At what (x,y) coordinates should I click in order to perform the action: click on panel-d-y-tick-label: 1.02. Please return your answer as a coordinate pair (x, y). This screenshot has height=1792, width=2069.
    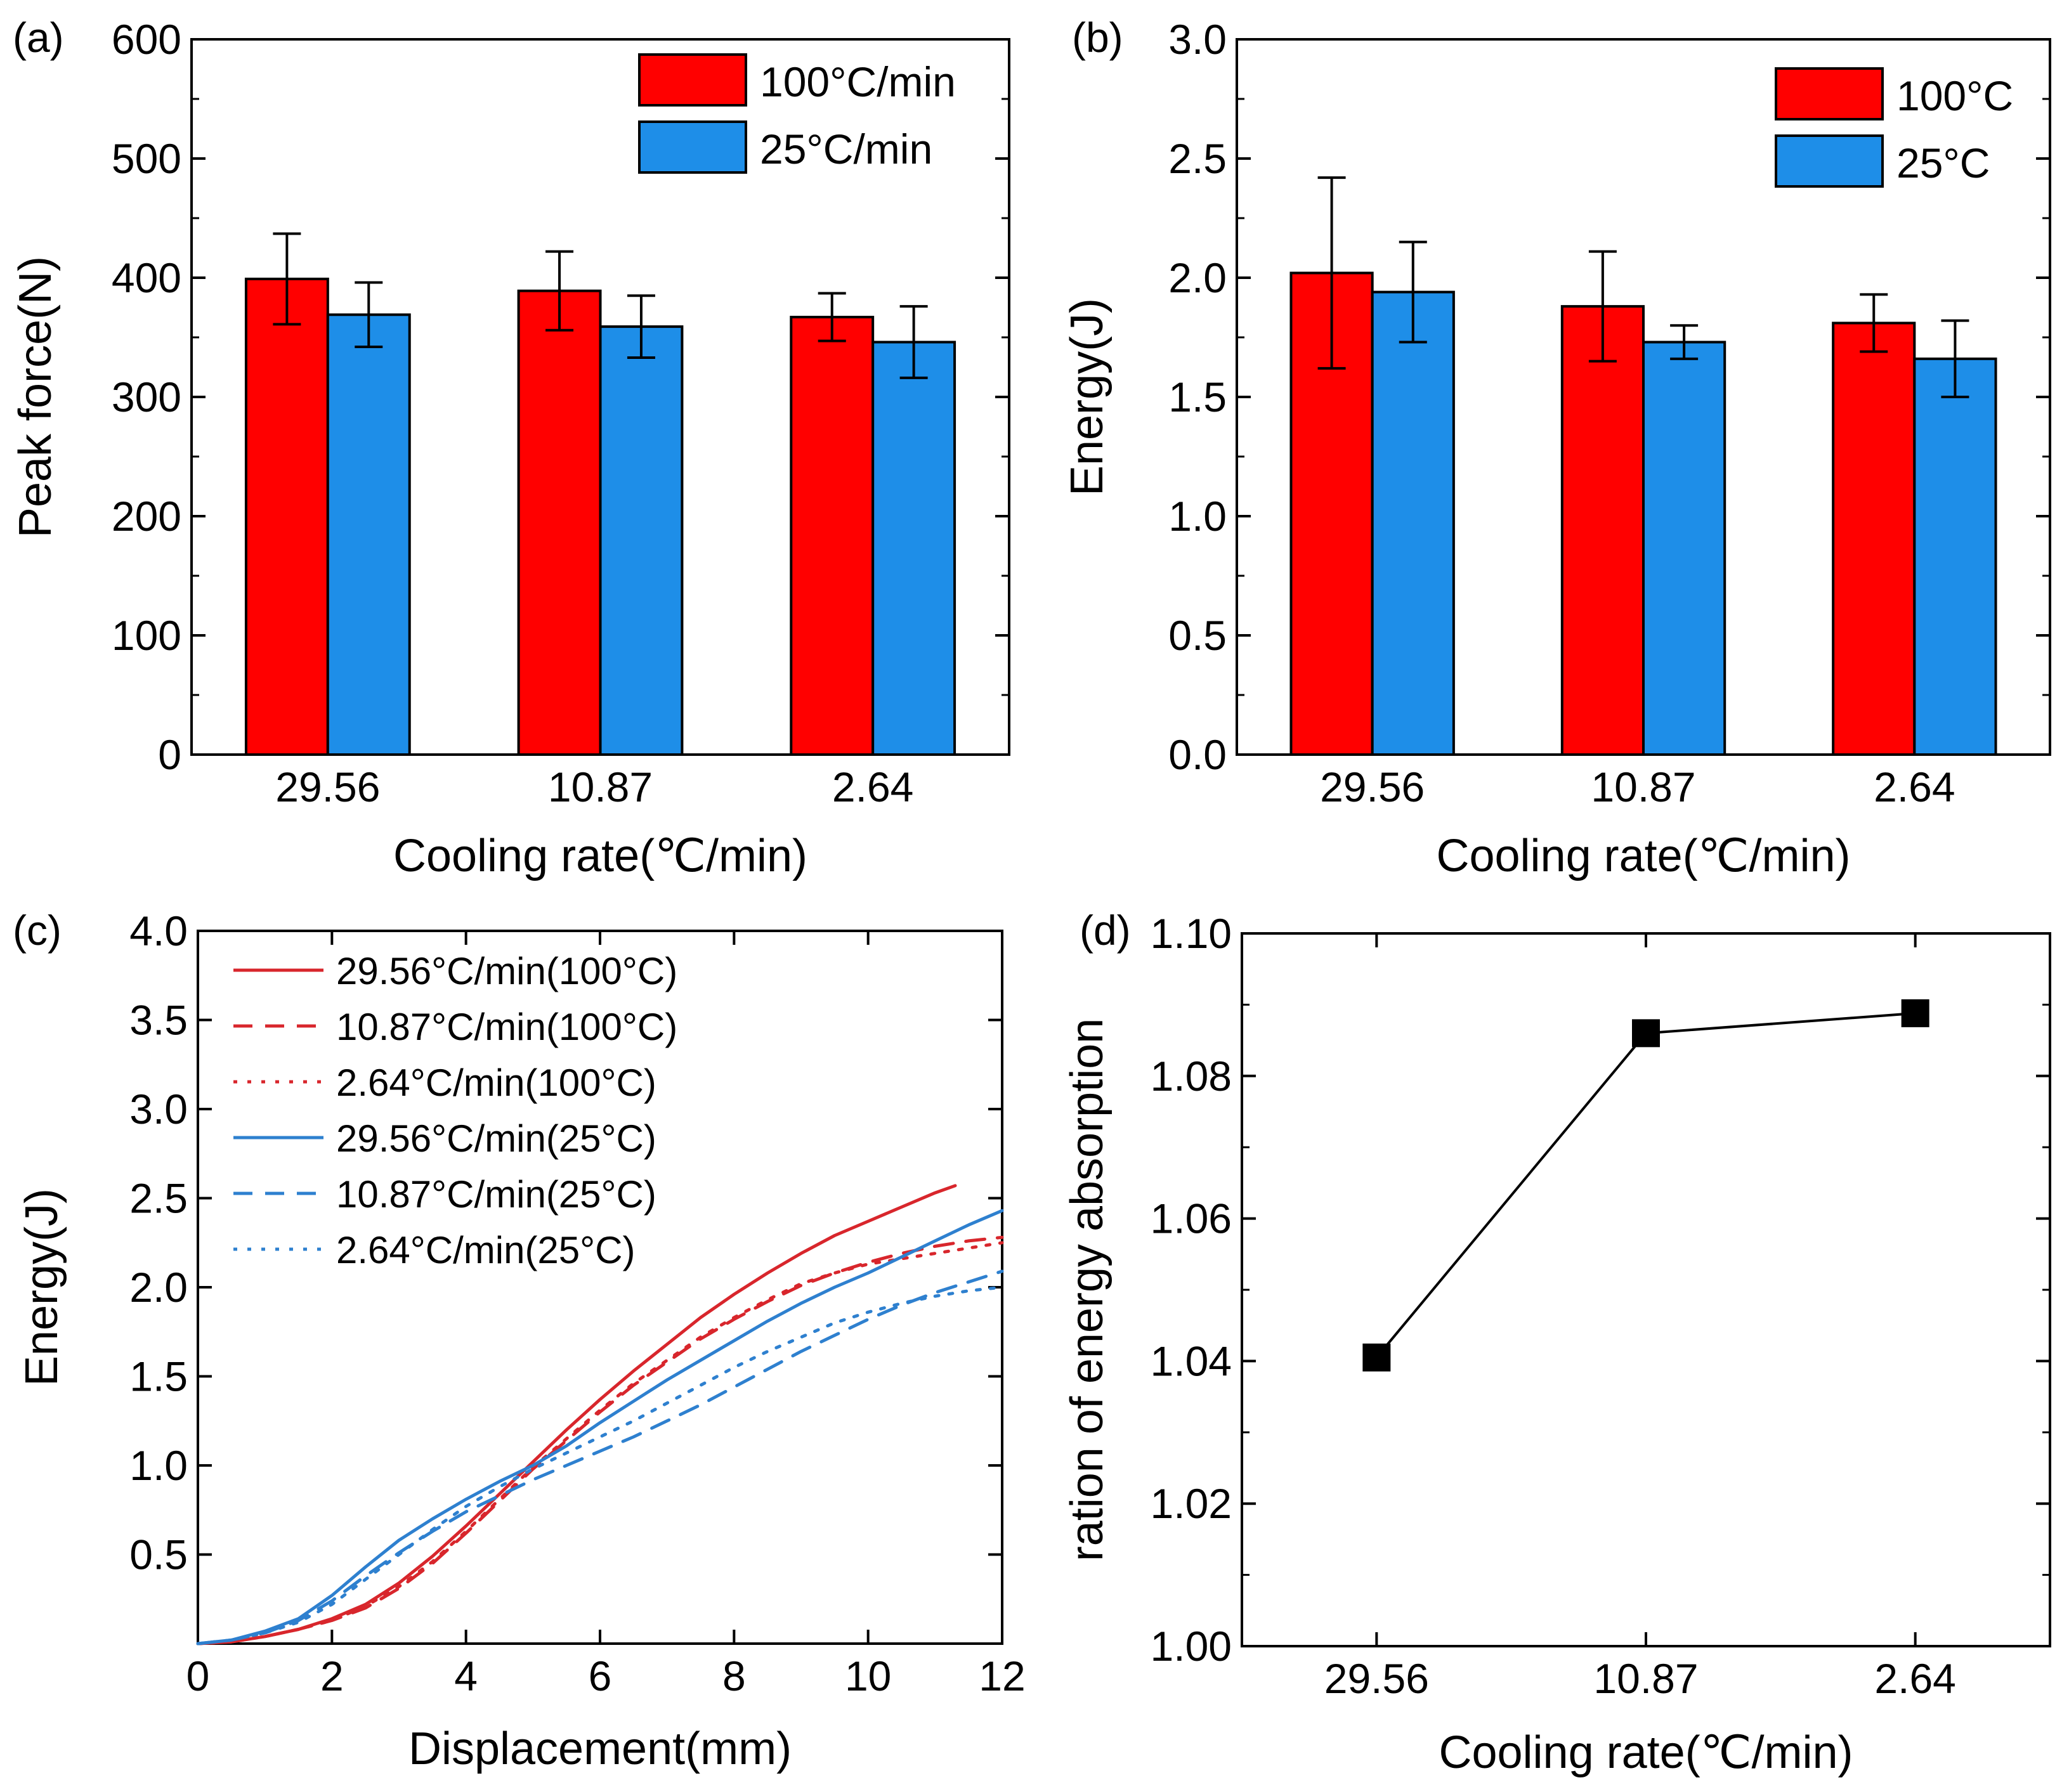
    Looking at the image, I should click on (1191, 1504).